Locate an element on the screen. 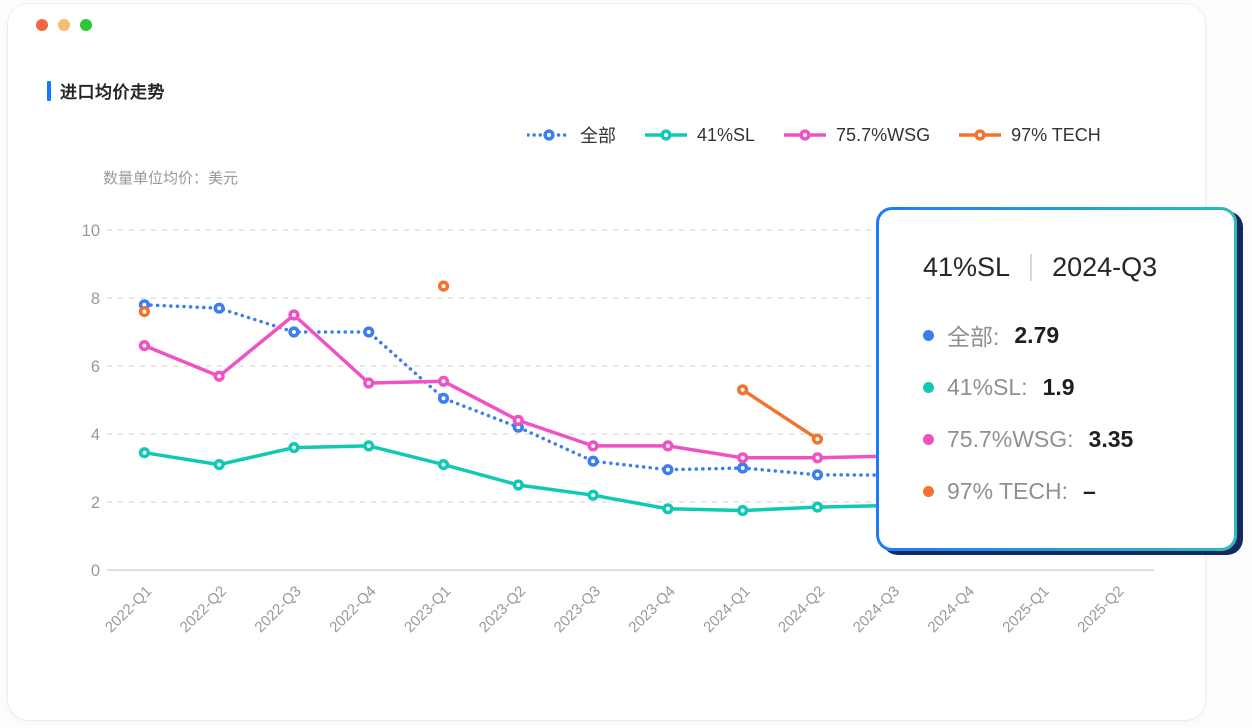  tooltip-row-value: 1.9 is located at coordinates (1058, 386).